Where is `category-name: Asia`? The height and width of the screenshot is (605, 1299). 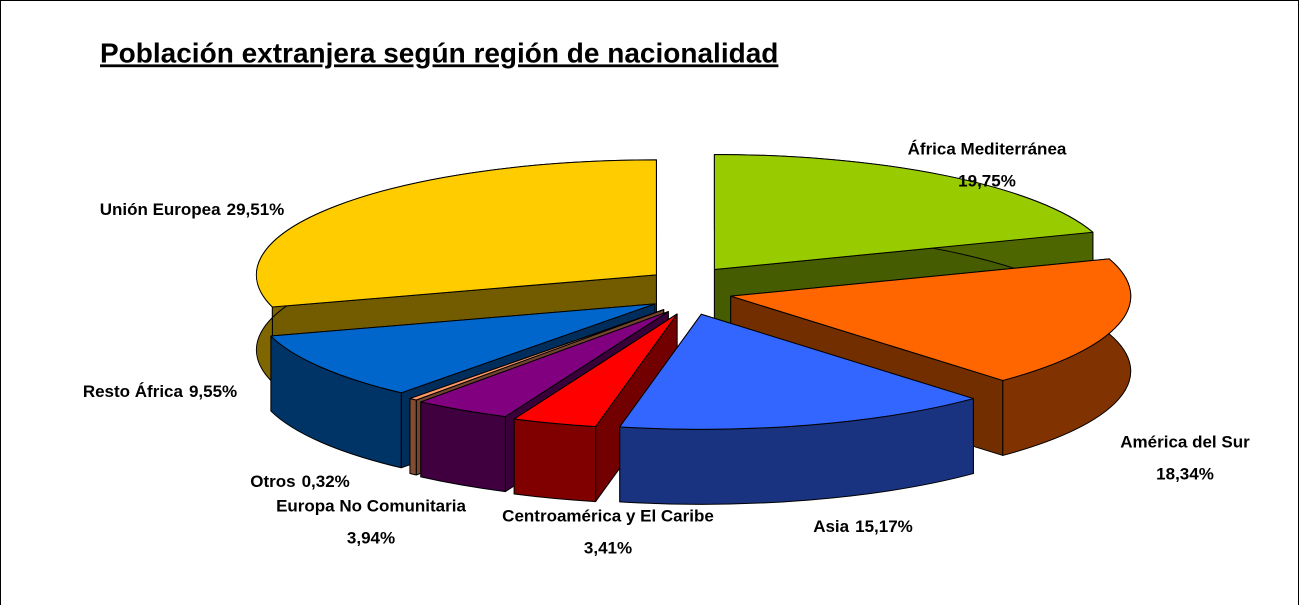 category-name: Asia is located at coordinates (831, 526).